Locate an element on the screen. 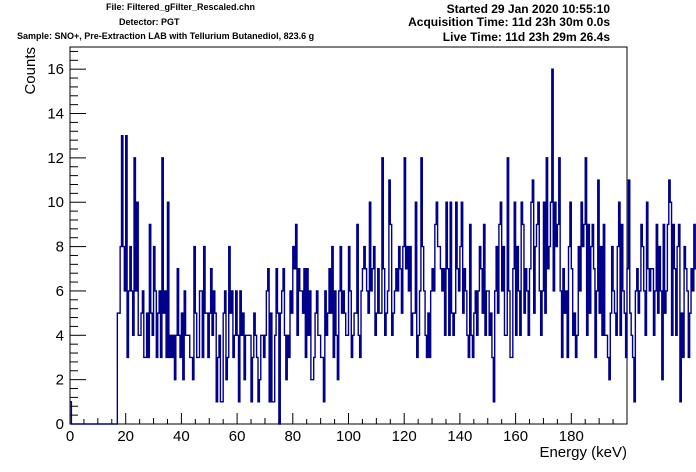 The width and height of the screenshot is (696, 472). y-tick-label: 0 is located at coordinates (60, 424).